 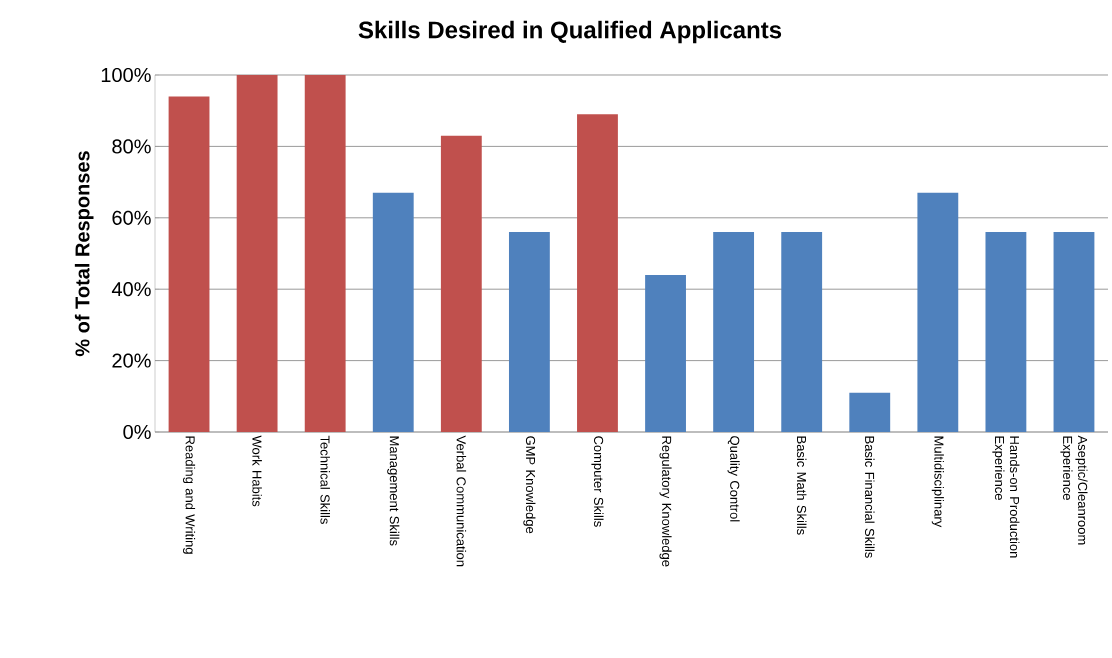 What do you see at coordinates (869, 497) in the screenshot?
I see `x-tick-label: Basic Financial Skills` at bounding box center [869, 497].